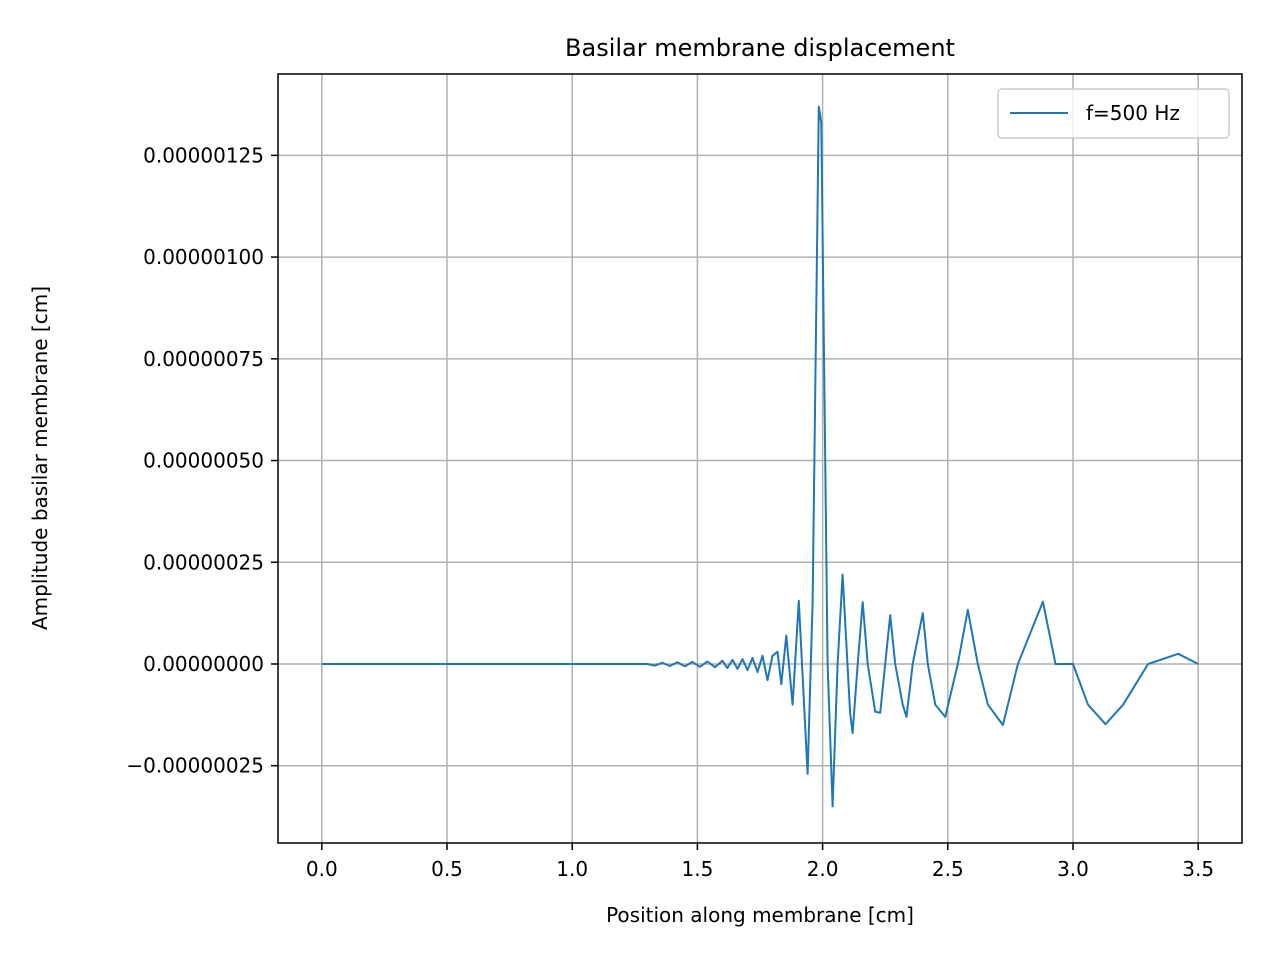 This screenshot has height=960, width=1280. I want to click on y-tick-label: 0.00000000, so click(203, 664).